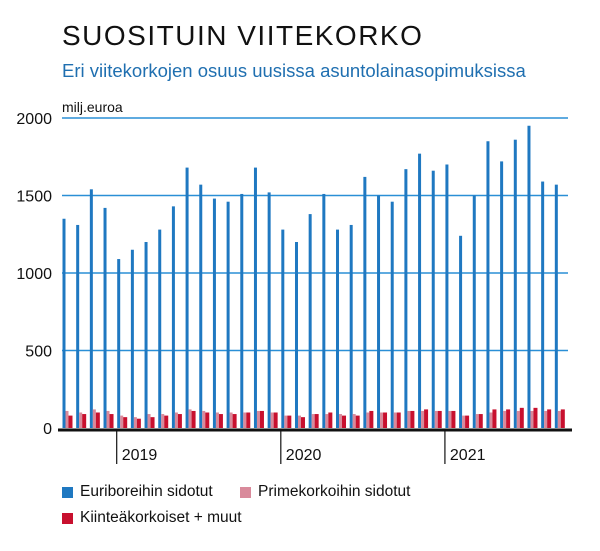 The height and width of the screenshot is (551, 600). I want to click on legend-label-prime: Primekorkoihin sidotut, so click(334, 491).